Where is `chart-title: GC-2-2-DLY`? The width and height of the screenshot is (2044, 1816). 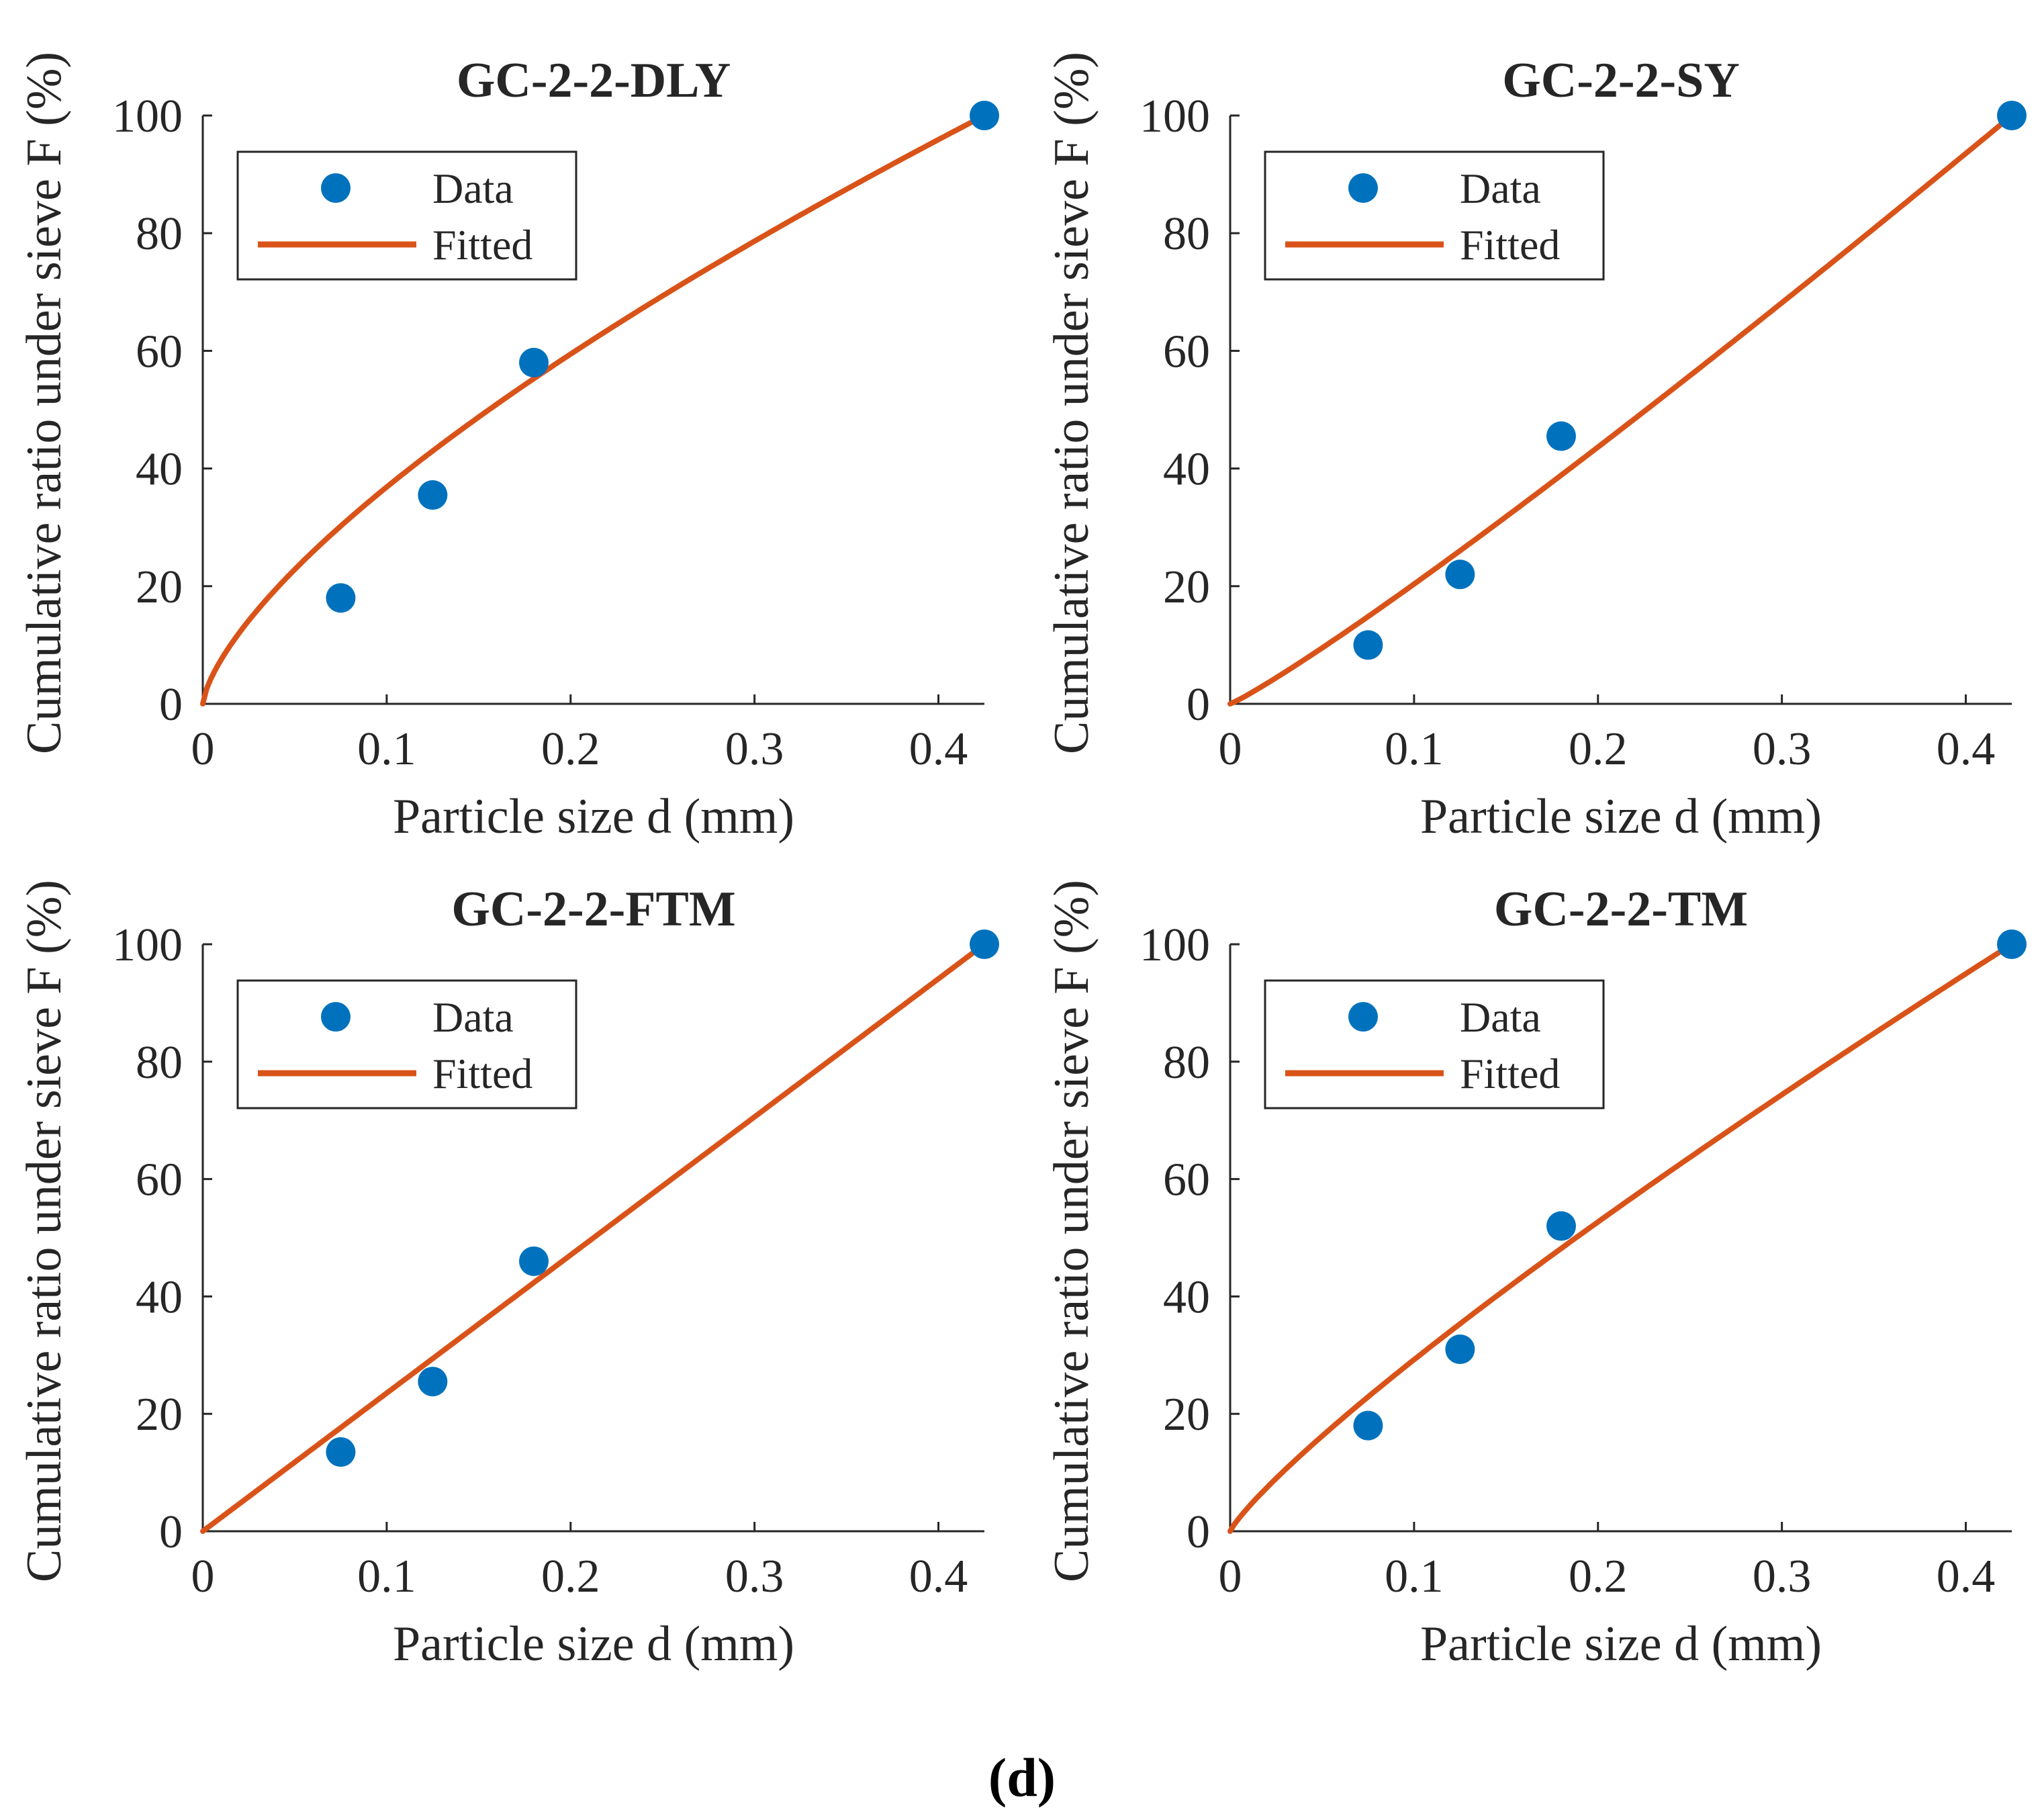 chart-title: GC-2-2-DLY is located at coordinates (594, 80).